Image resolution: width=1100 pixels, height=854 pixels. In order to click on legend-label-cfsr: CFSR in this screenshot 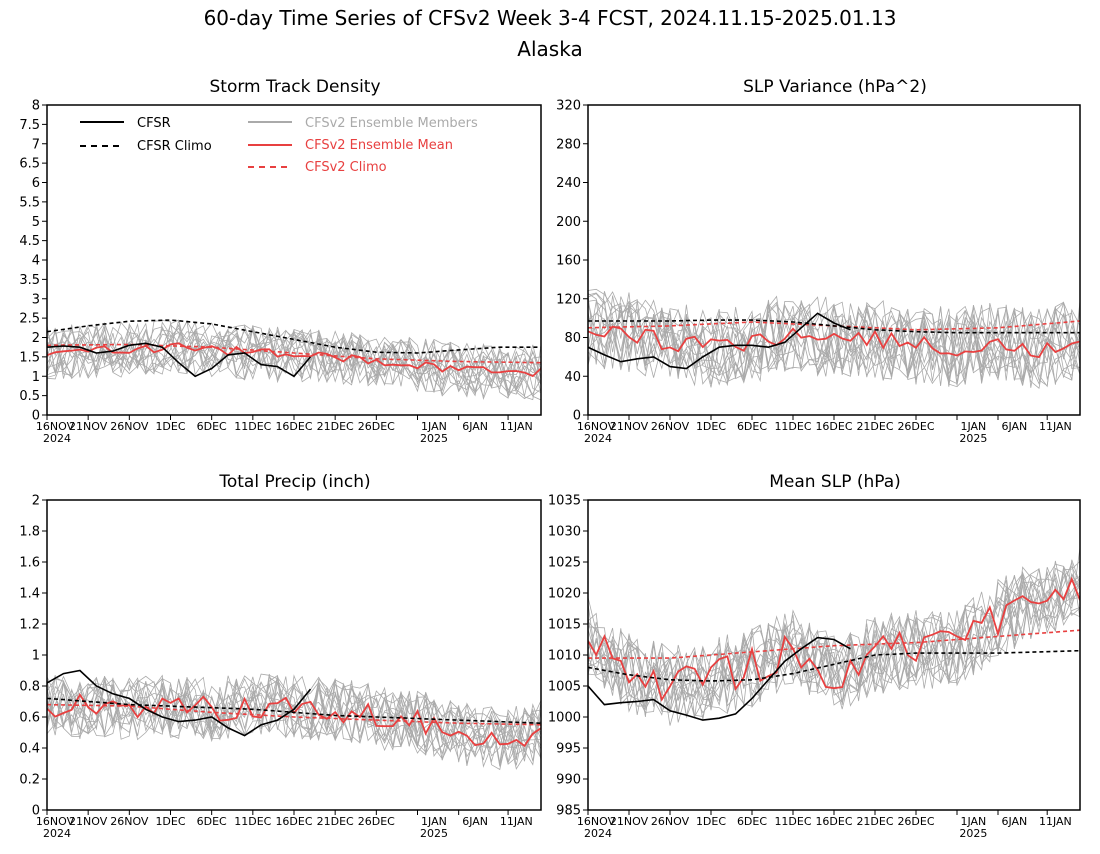, I will do `click(154, 123)`.